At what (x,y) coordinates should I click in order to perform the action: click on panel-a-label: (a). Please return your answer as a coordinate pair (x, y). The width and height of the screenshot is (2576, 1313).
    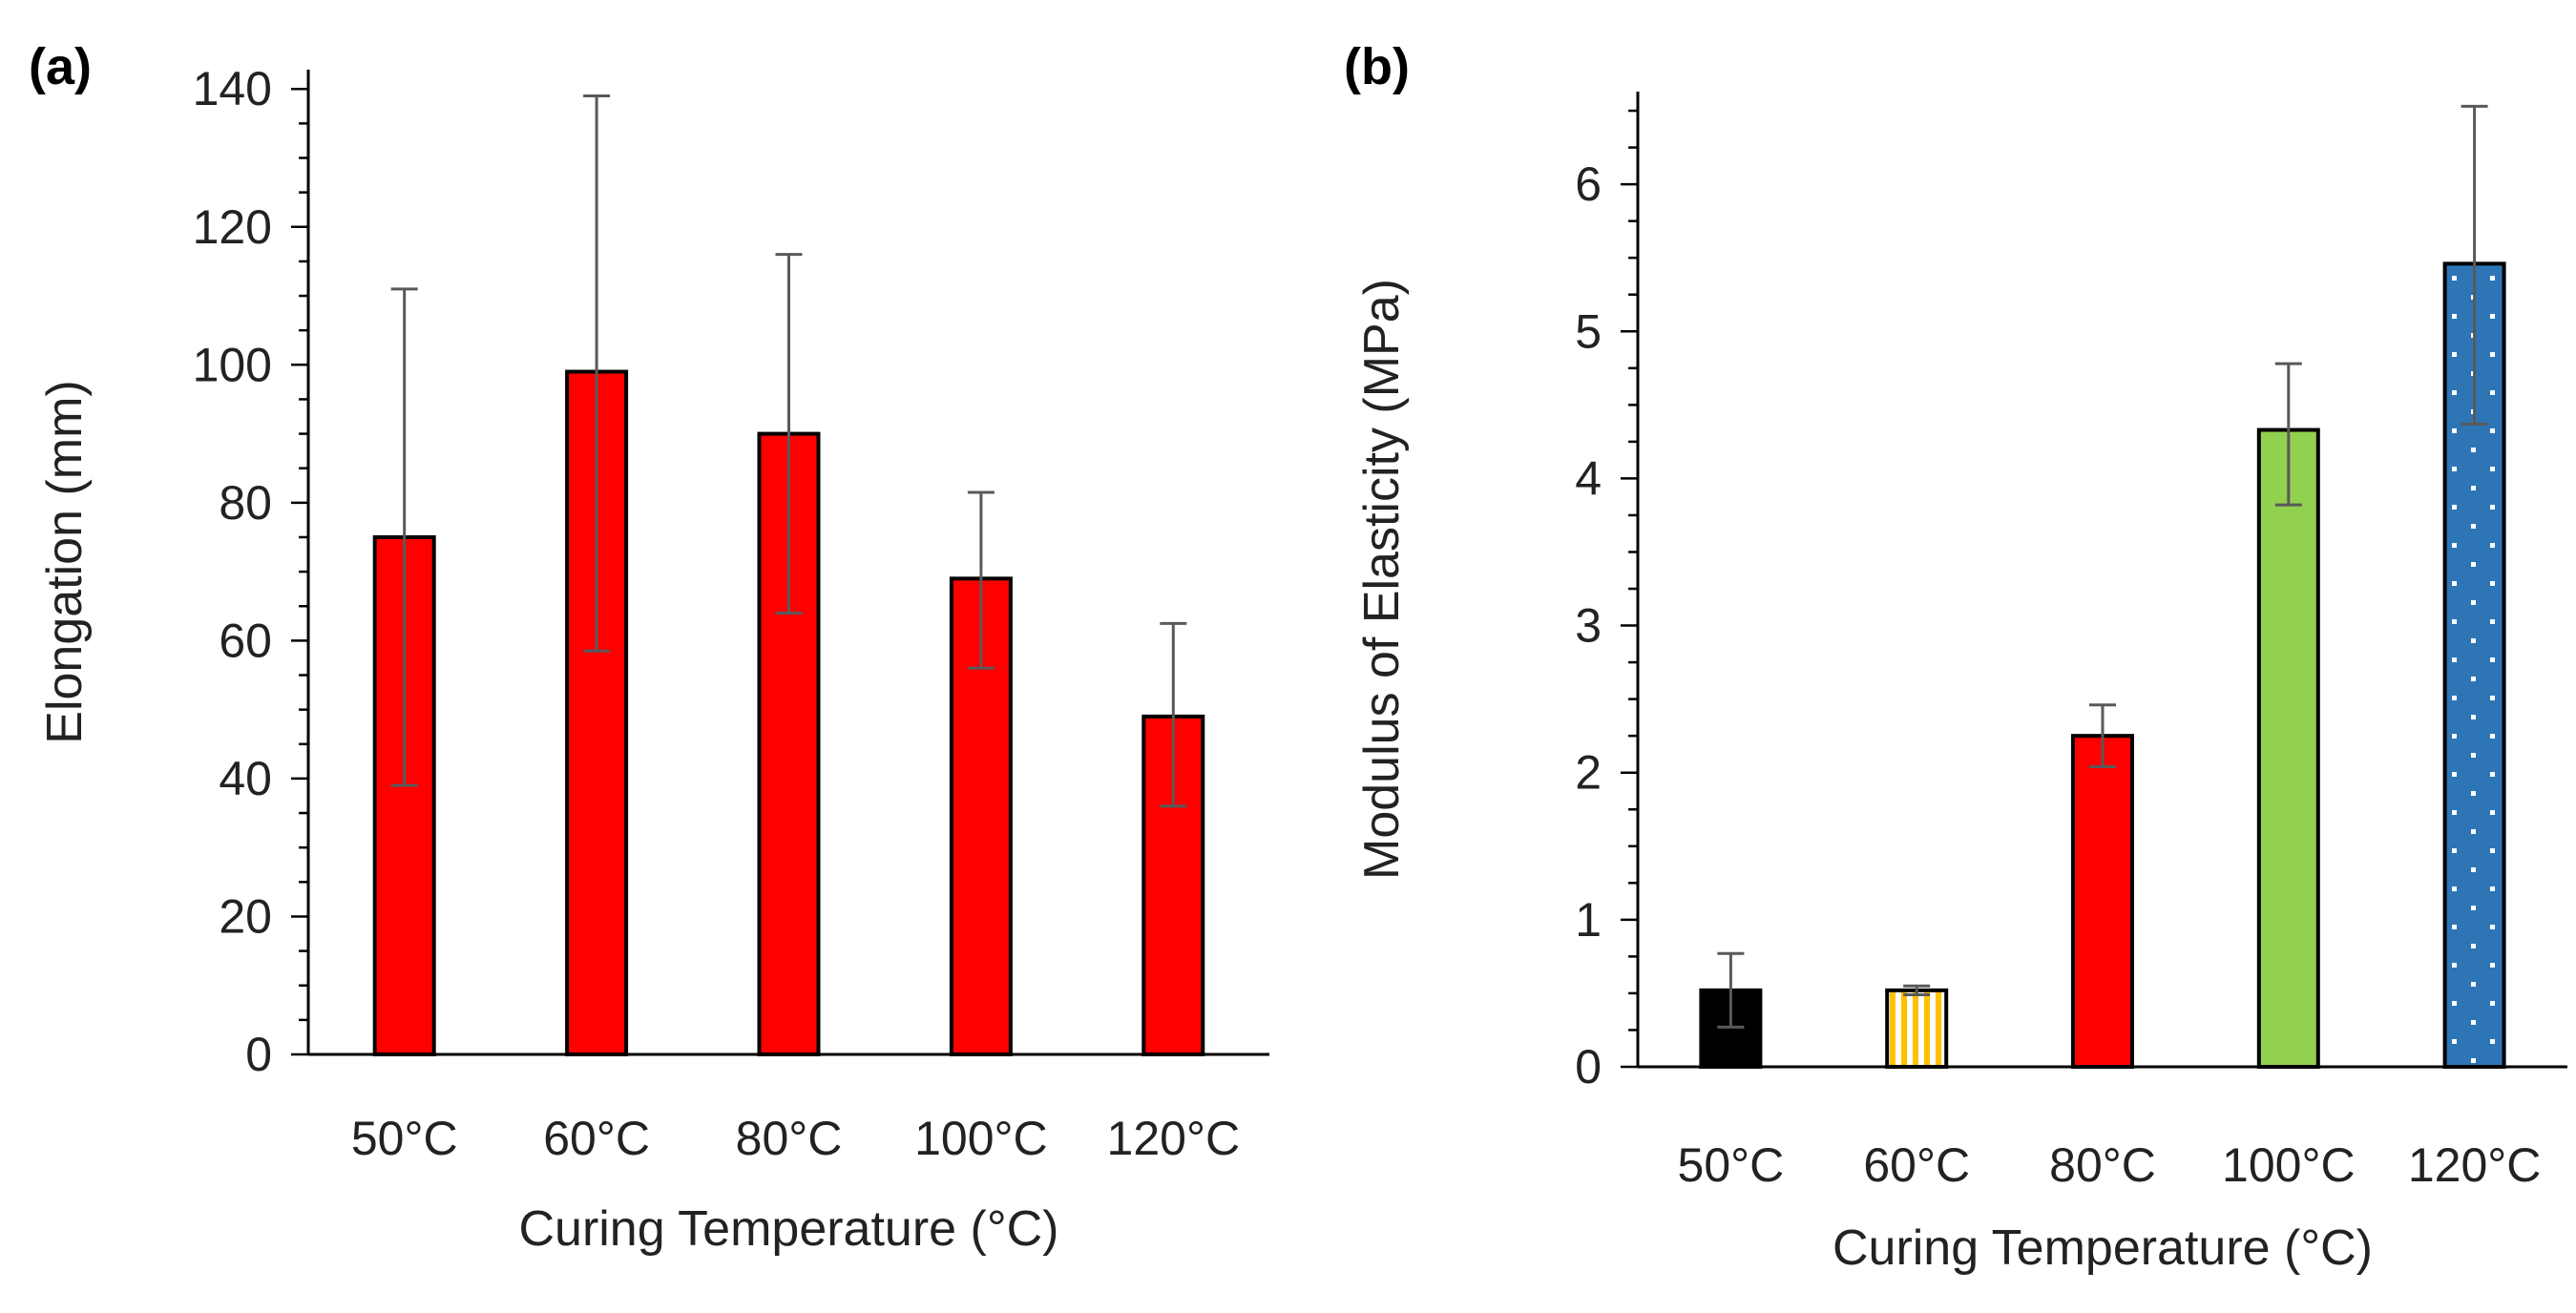
    Looking at the image, I should click on (60, 67).